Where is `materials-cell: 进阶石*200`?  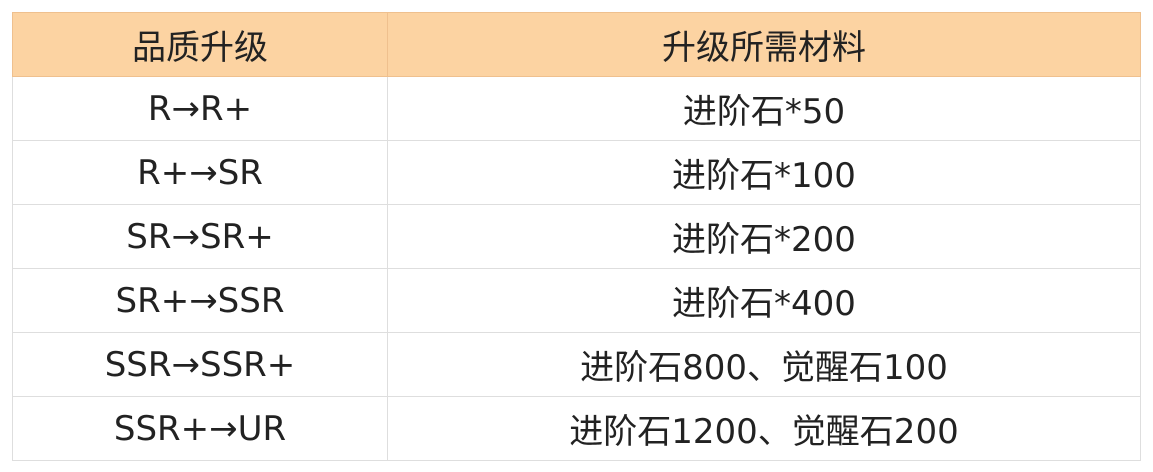 materials-cell: 进阶石*200 is located at coordinates (764, 236).